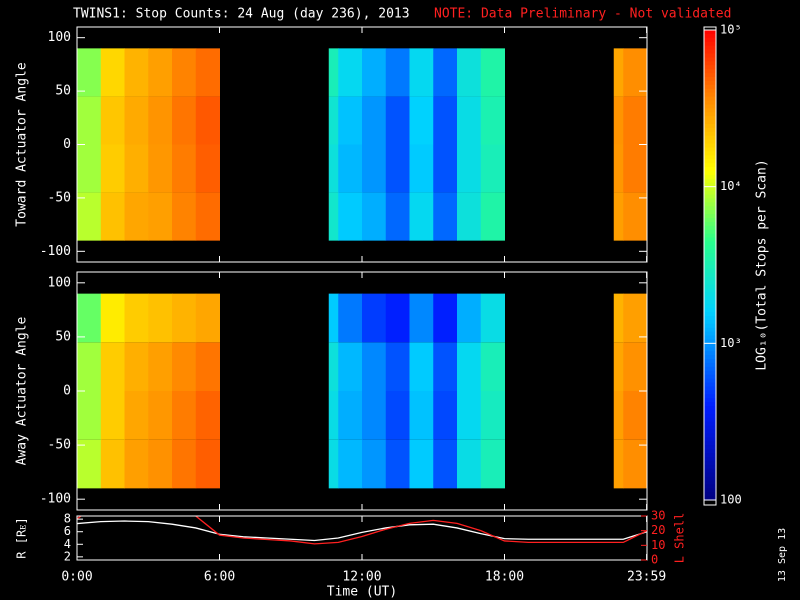 This screenshot has width=800, height=600. I want to click on y-tick-label: 6, so click(67, 531).